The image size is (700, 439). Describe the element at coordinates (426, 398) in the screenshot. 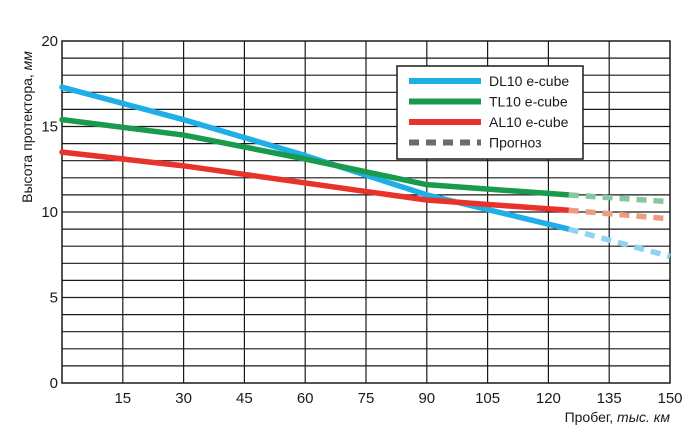

I see `x-tick-label: 90` at that location.